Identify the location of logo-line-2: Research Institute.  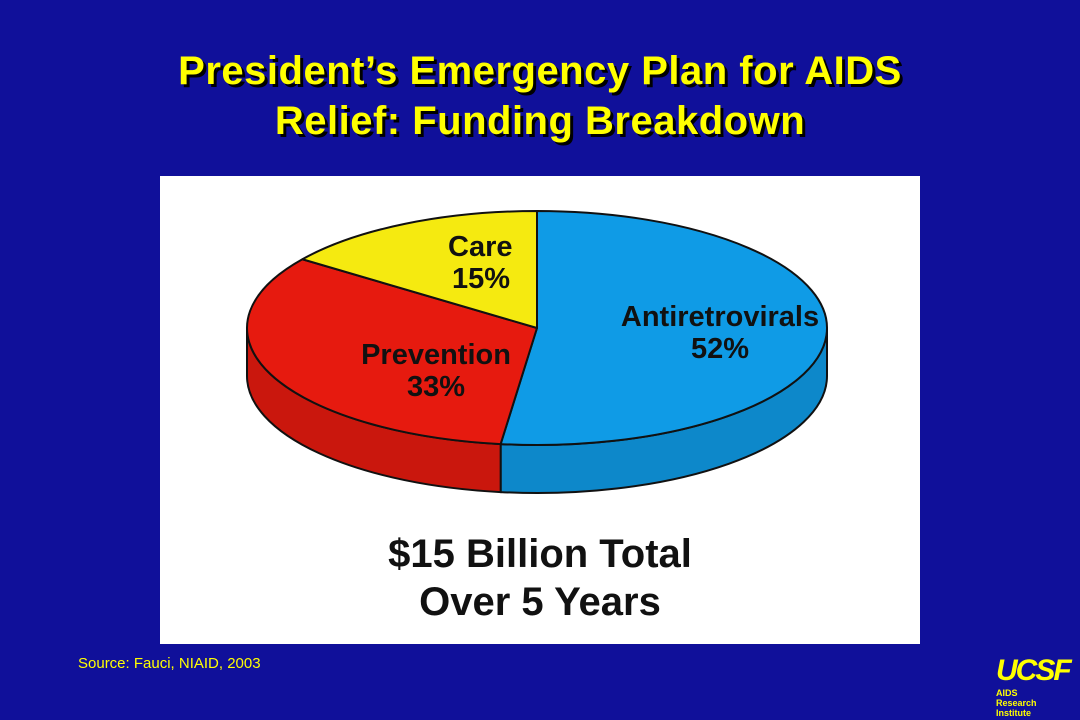
(1016, 708).